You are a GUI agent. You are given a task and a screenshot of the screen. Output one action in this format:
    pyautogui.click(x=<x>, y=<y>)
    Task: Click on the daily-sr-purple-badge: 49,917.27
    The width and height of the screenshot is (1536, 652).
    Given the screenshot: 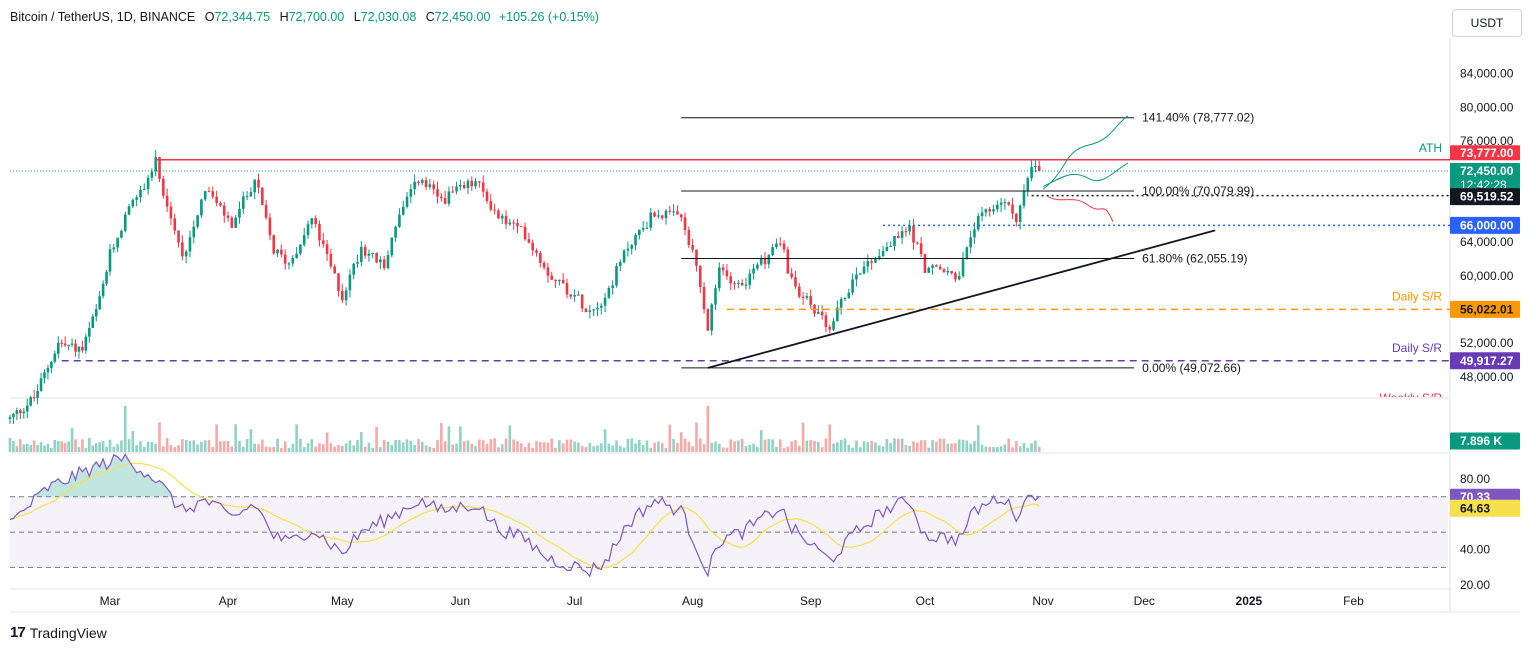 What is the action you would take?
    pyautogui.click(x=1485, y=361)
    